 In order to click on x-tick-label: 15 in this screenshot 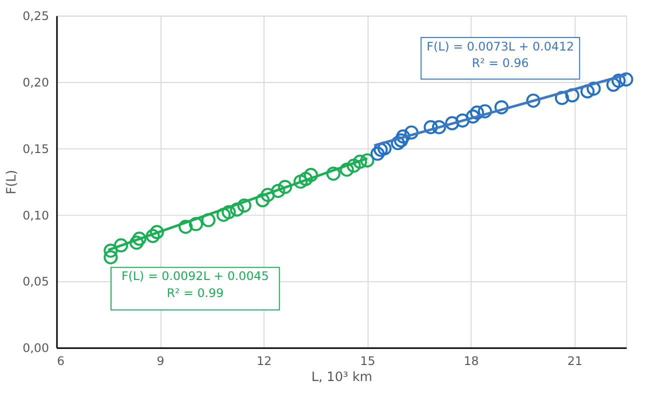, I will do `click(368, 361)`.